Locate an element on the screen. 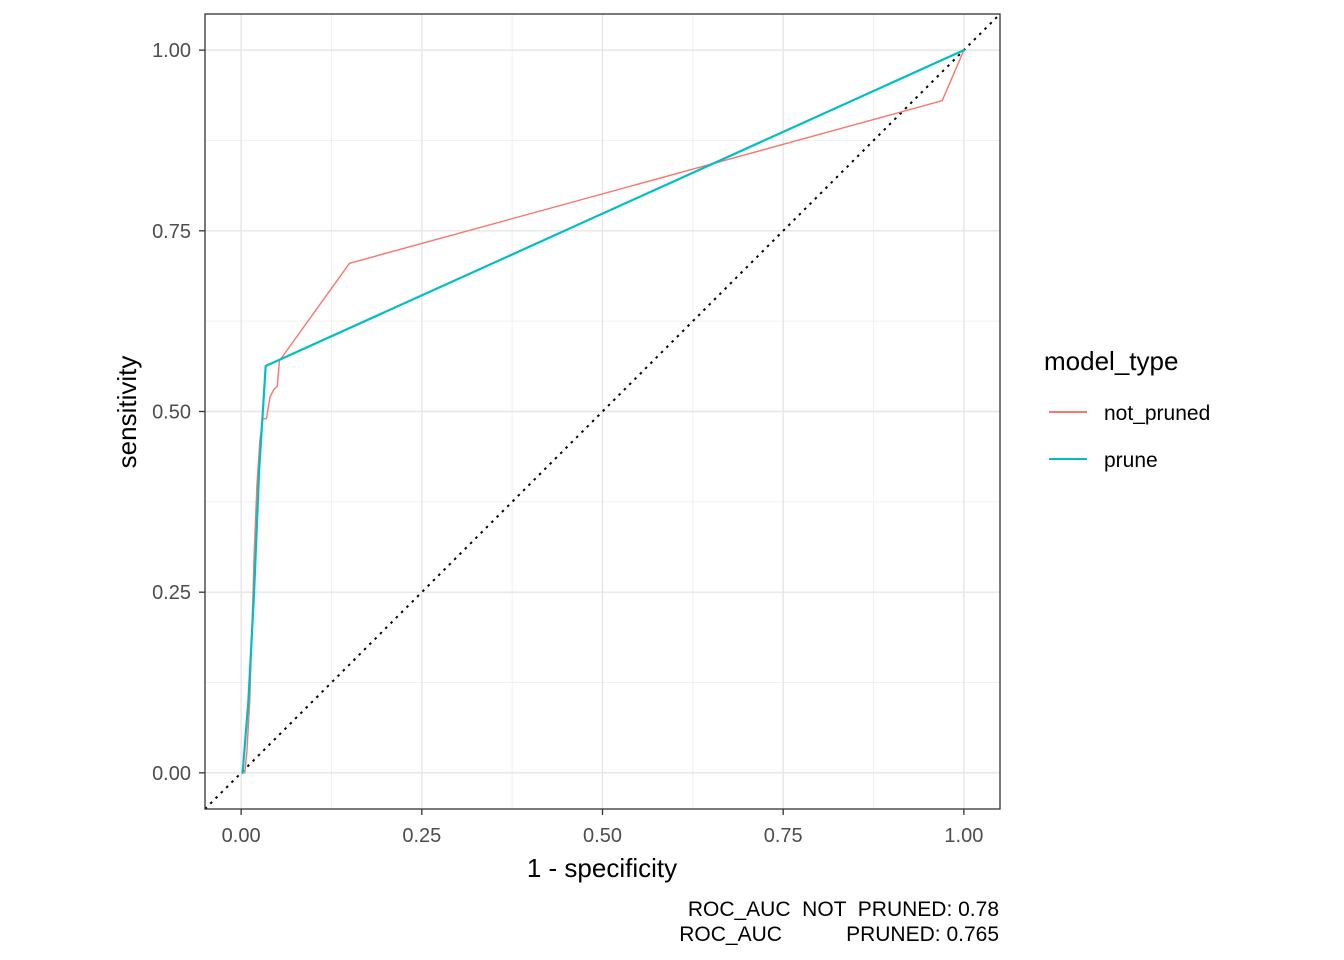  legend-label-prune: prune is located at coordinates (1131, 460).